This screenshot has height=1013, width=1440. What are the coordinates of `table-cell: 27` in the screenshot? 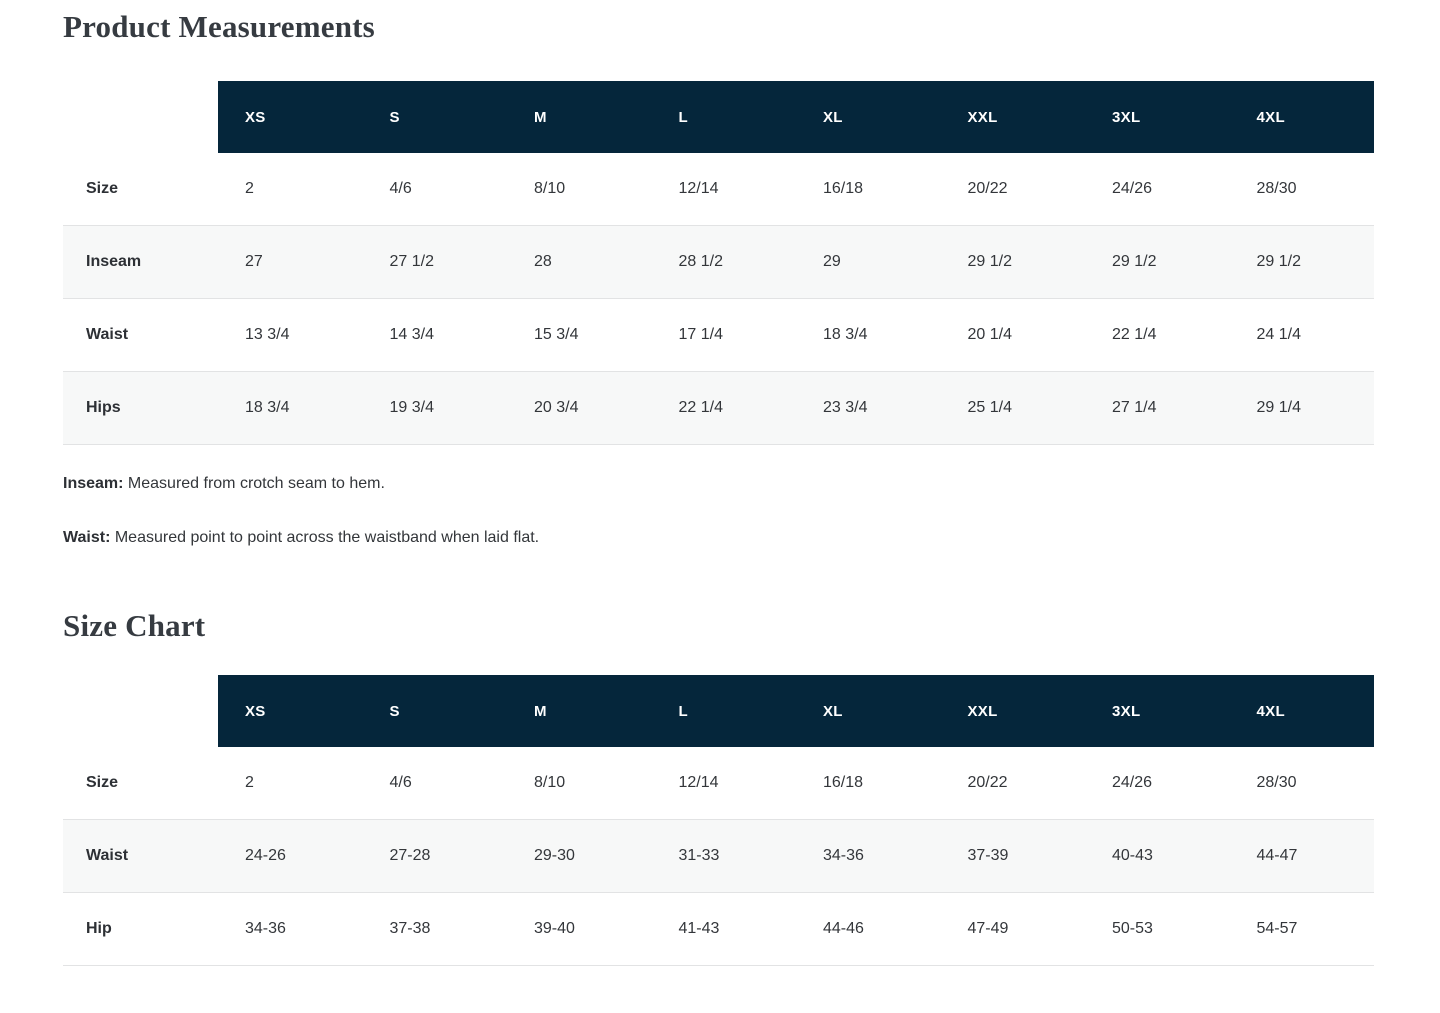 It's located at (254, 261).